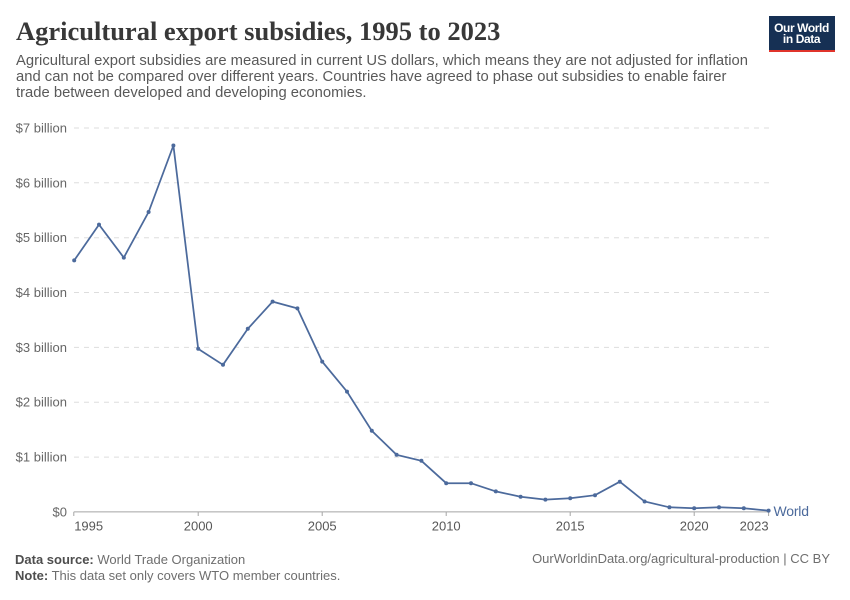  What do you see at coordinates (694, 526) in the screenshot?
I see `svg-text: 2020` at bounding box center [694, 526].